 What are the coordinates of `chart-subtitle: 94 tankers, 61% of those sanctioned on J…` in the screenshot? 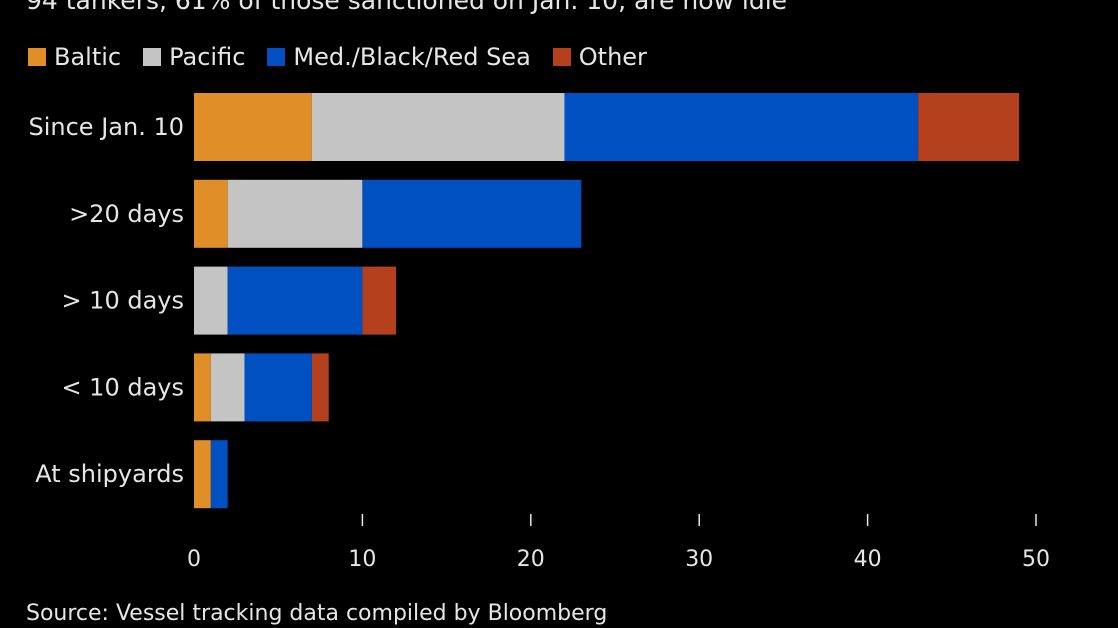 It's located at (407, 7).